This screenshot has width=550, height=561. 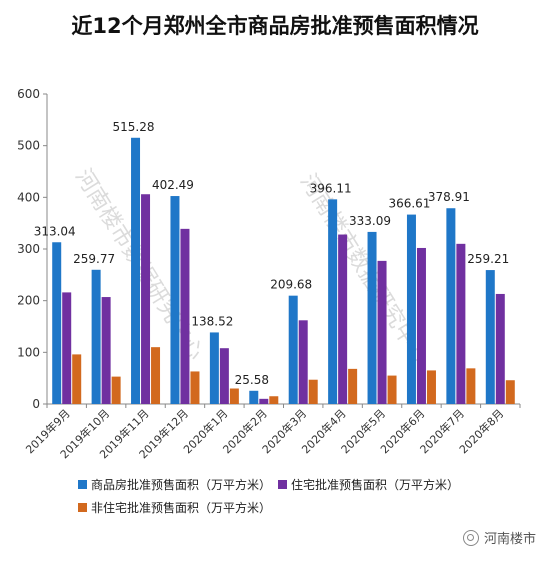 What do you see at coordinates (509, 539) in the screenshot?
I see `brand-logo-text: 河南楼市` at bounding box center [509, 539].